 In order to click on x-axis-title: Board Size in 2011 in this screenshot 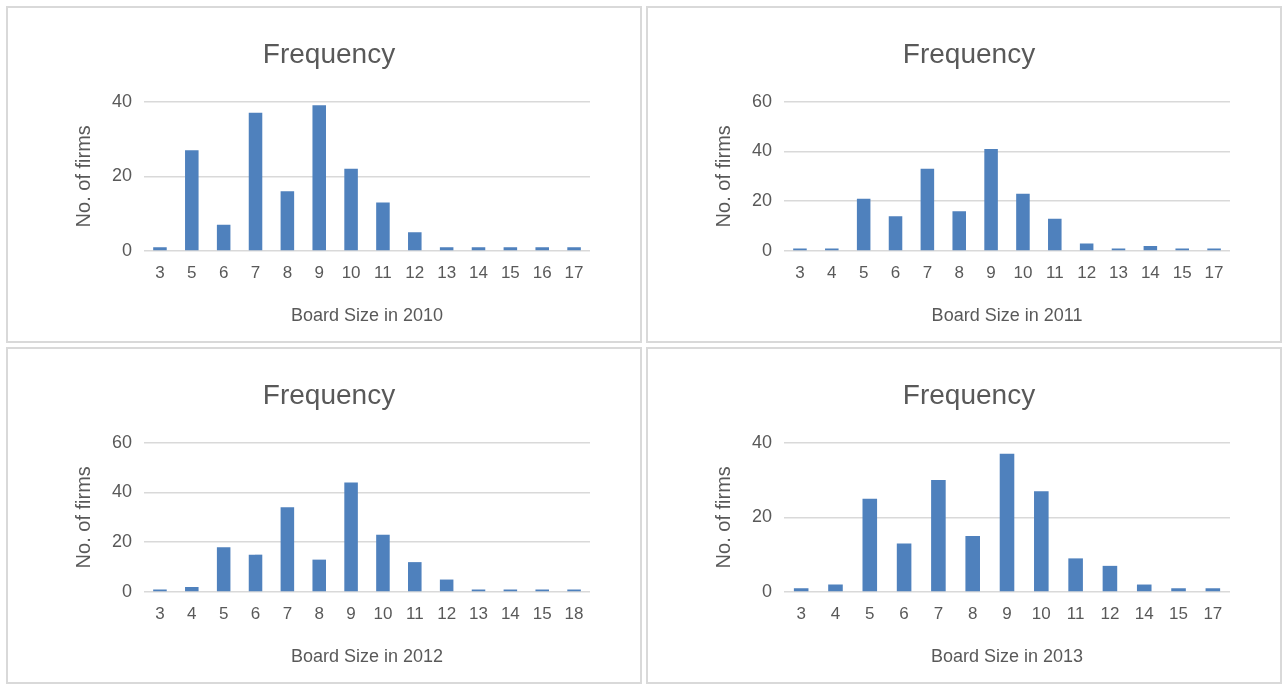, I will do `click(1007, 315)`.